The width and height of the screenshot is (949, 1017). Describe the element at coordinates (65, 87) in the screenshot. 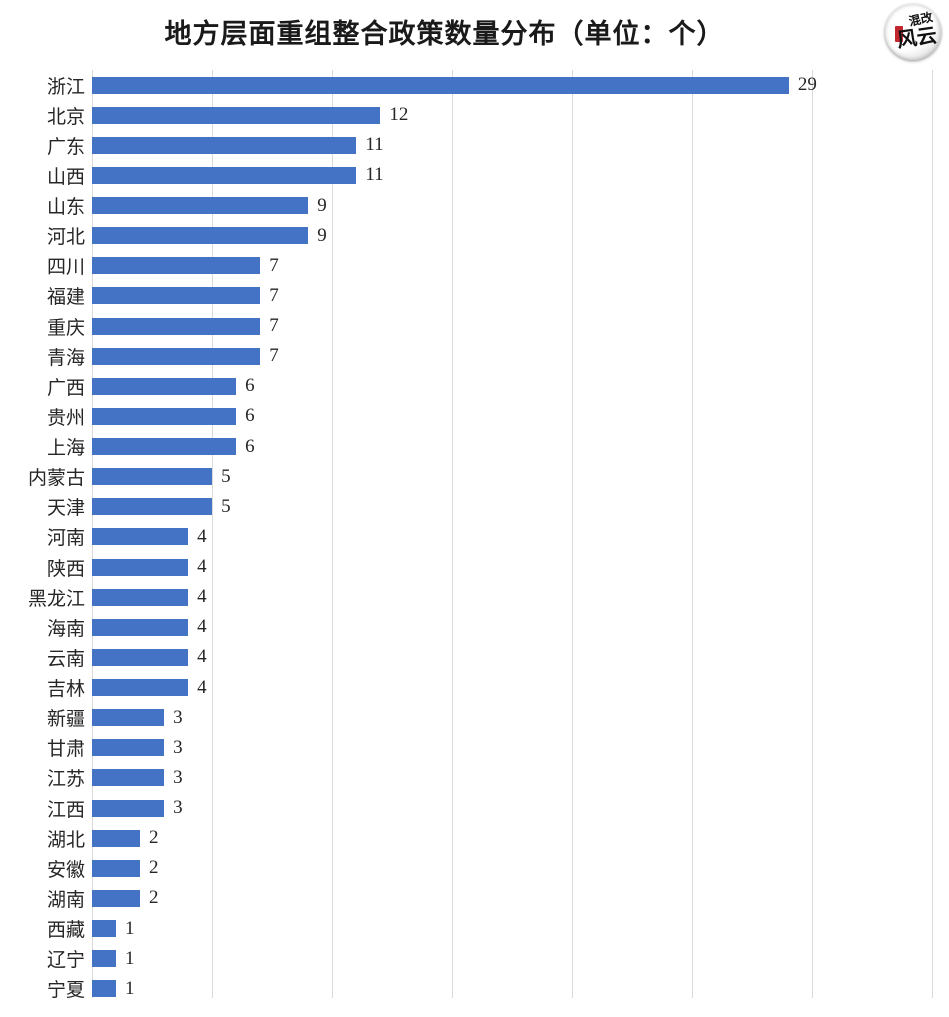

I see `category-label: 浙江` at that location.